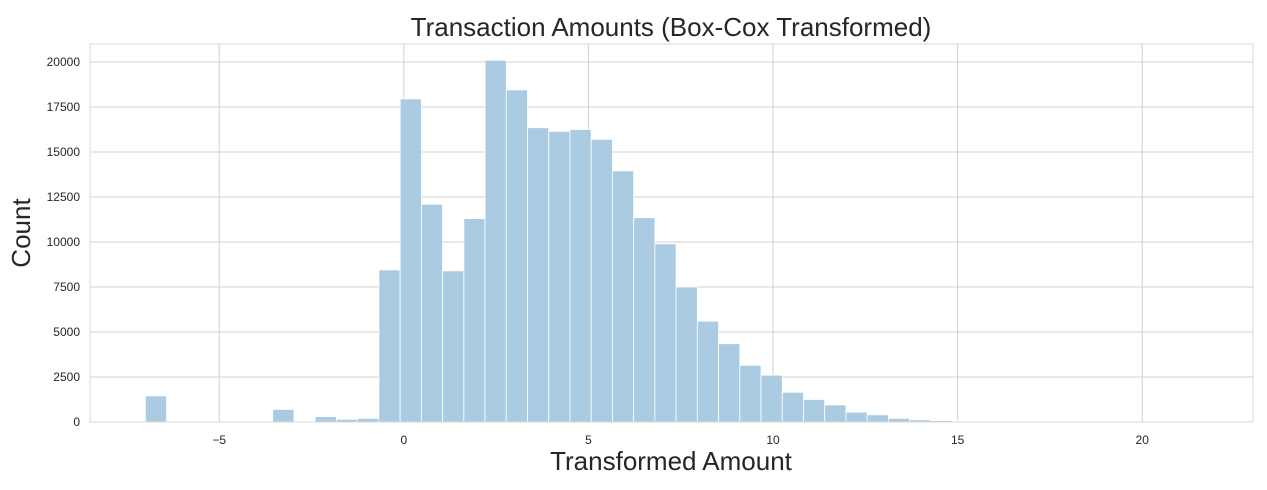 Image resolution: width=1267 pixels, height=490 pixels. Describe the element at coordinates (21, 233) in the screenshot. I see `y-axis-label: Count` at that location.